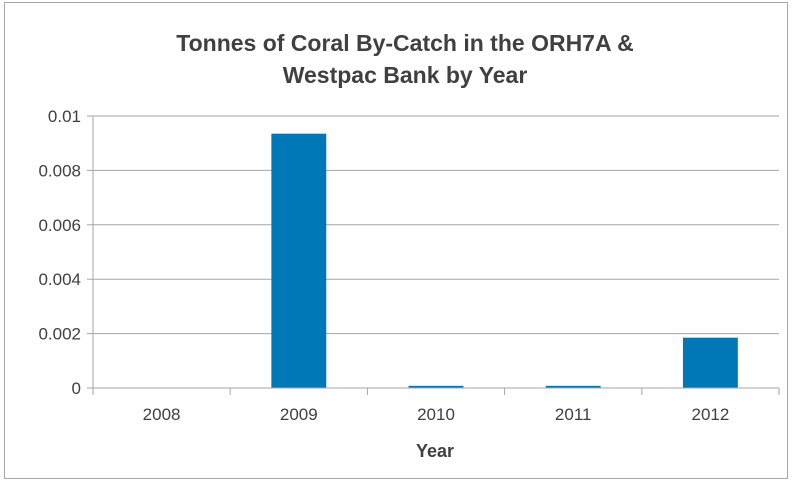  What do you see at coordinates (64, 116) in the screenshot?
I see `y-tick-label-5: 0.01` at bounding box center [64, 116].